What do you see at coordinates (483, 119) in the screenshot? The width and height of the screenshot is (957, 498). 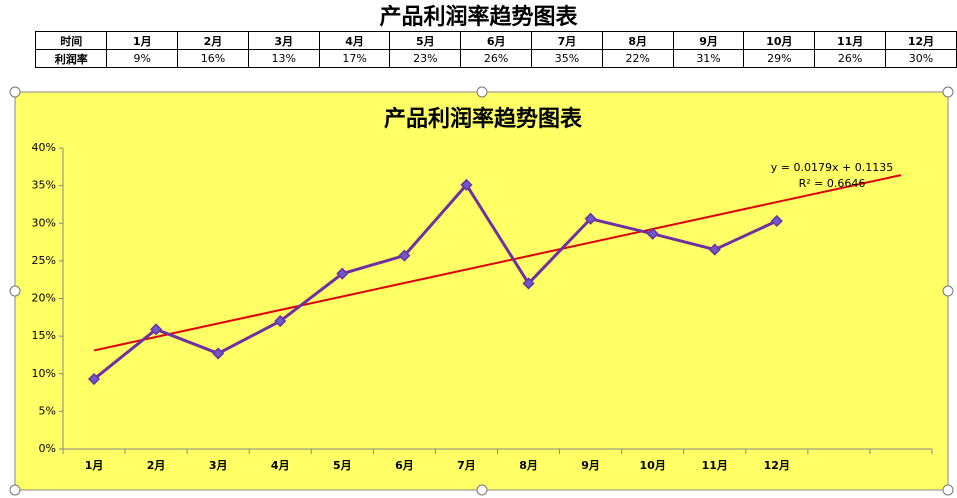 I see `chart-title: 产品利润率趋势图表` at bounding box center [483, 119].